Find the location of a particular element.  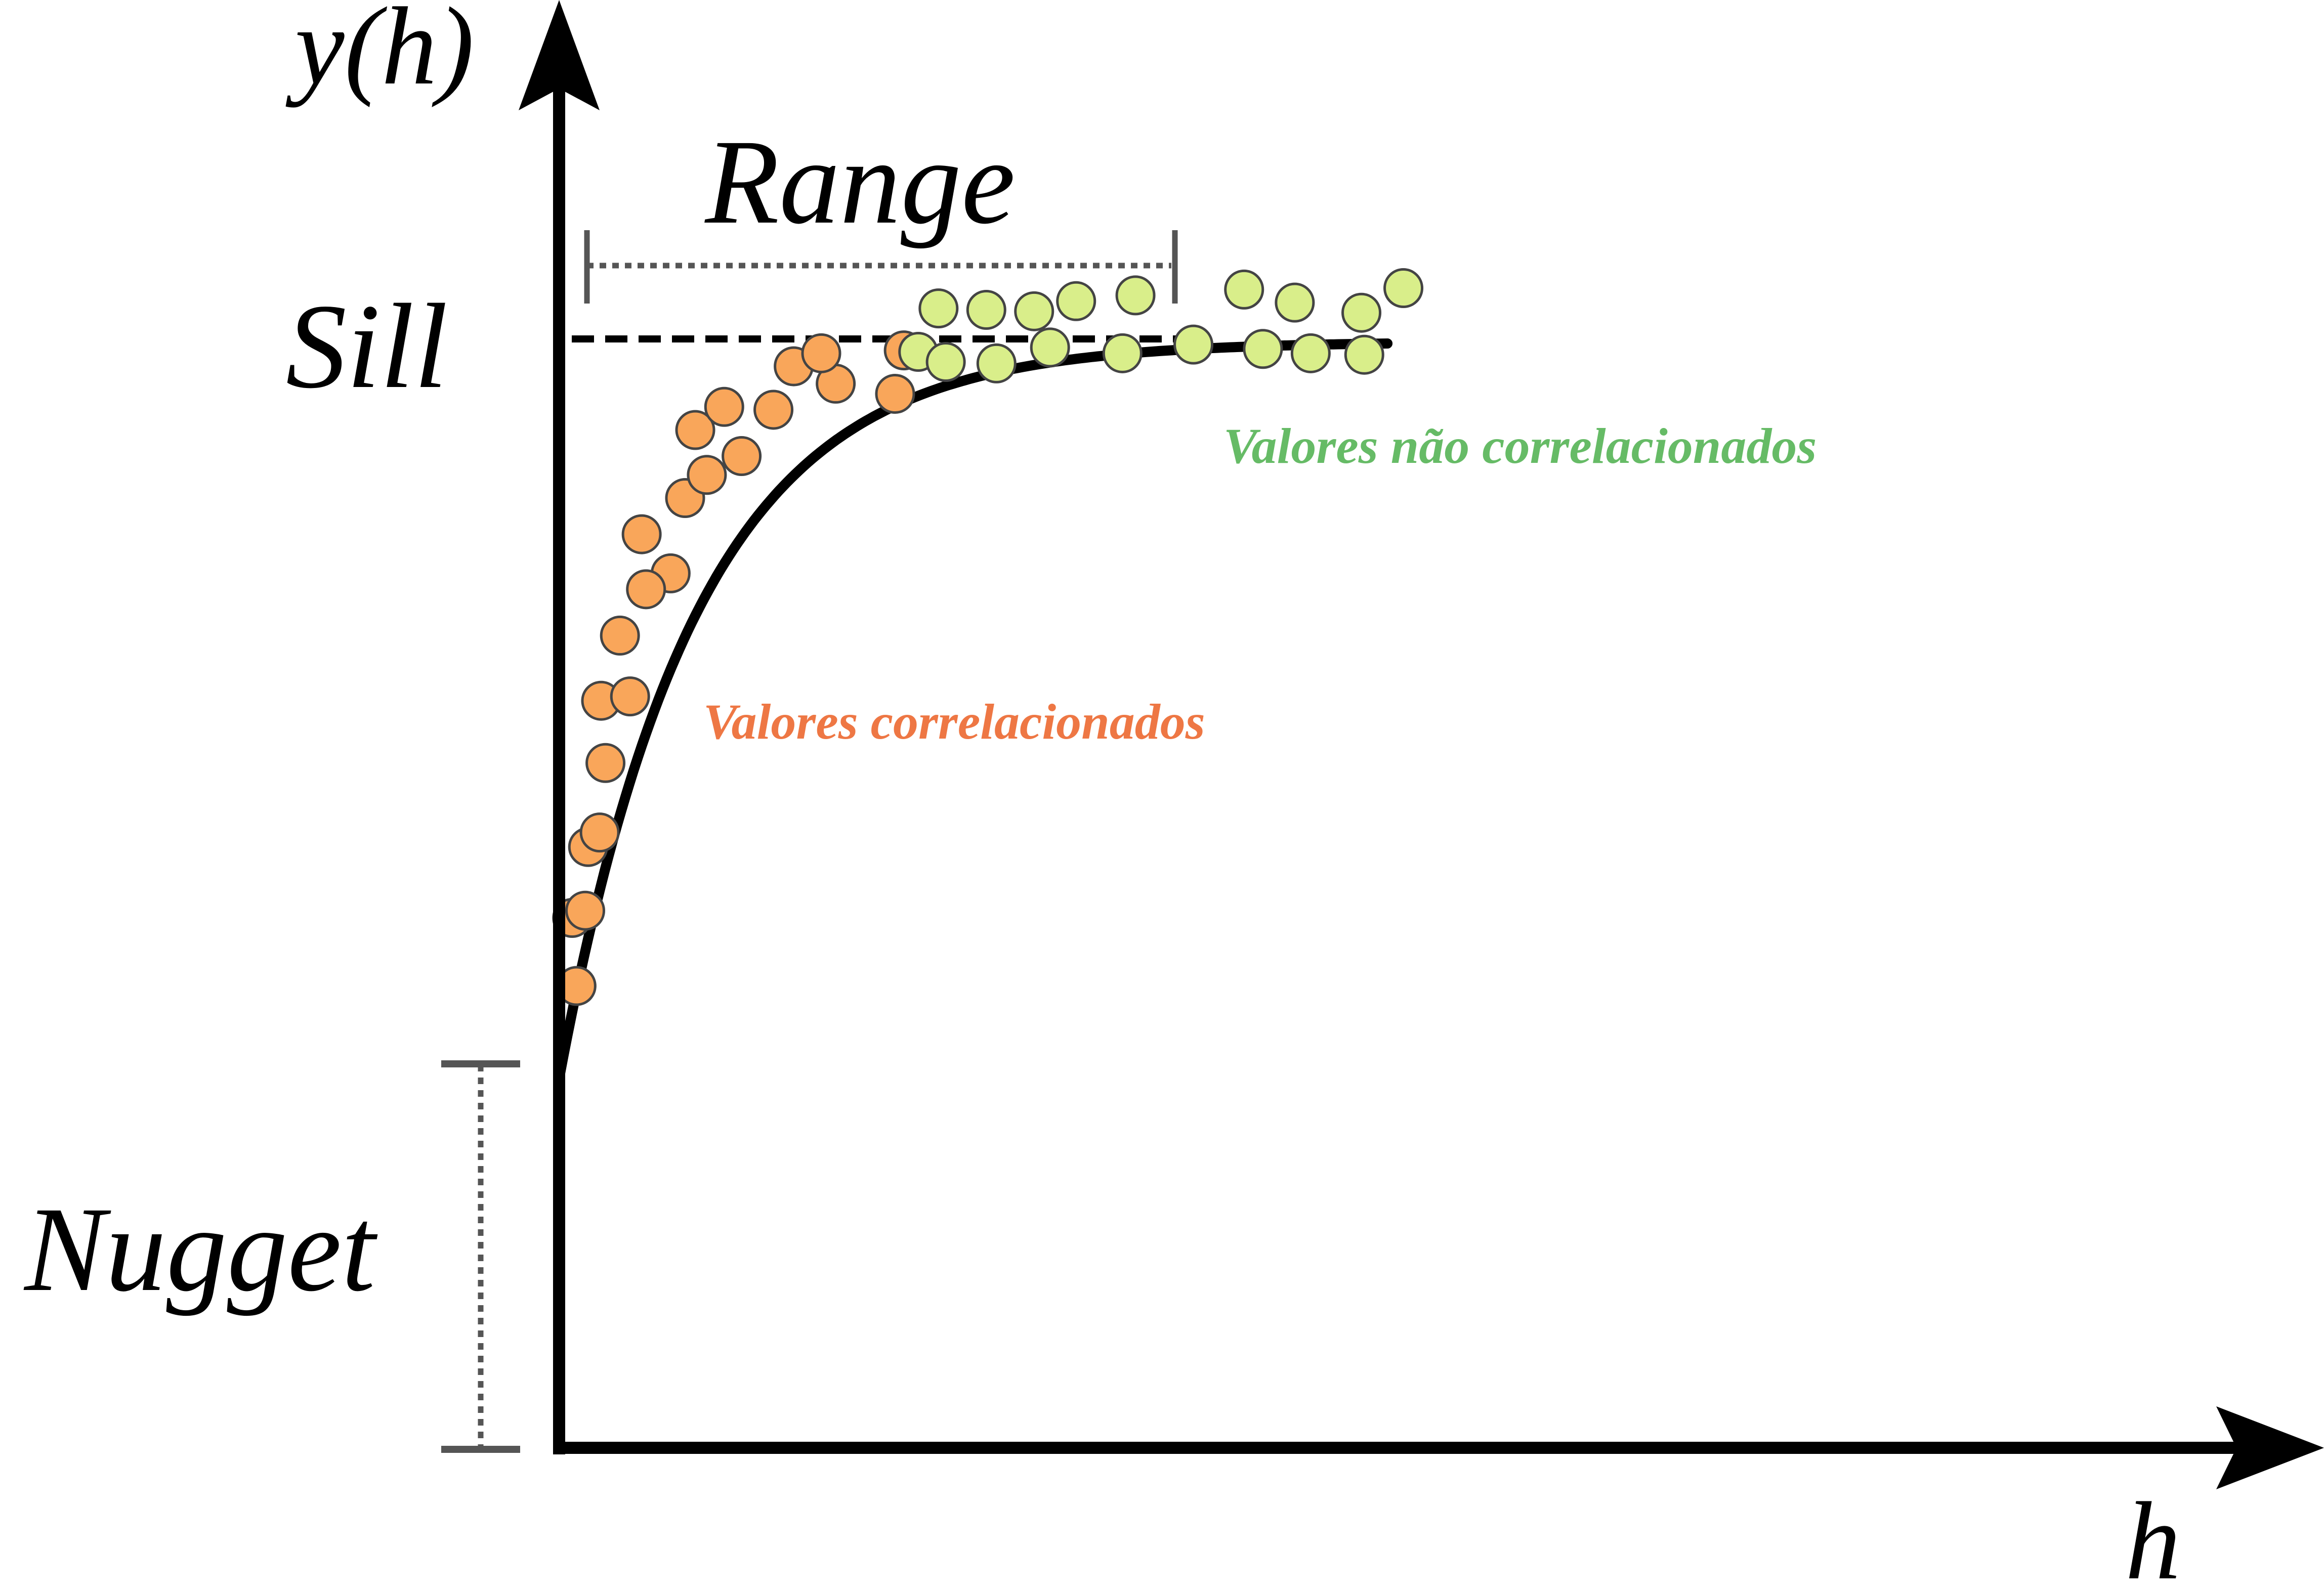

range-bracket is located at coordinates (881, 267).